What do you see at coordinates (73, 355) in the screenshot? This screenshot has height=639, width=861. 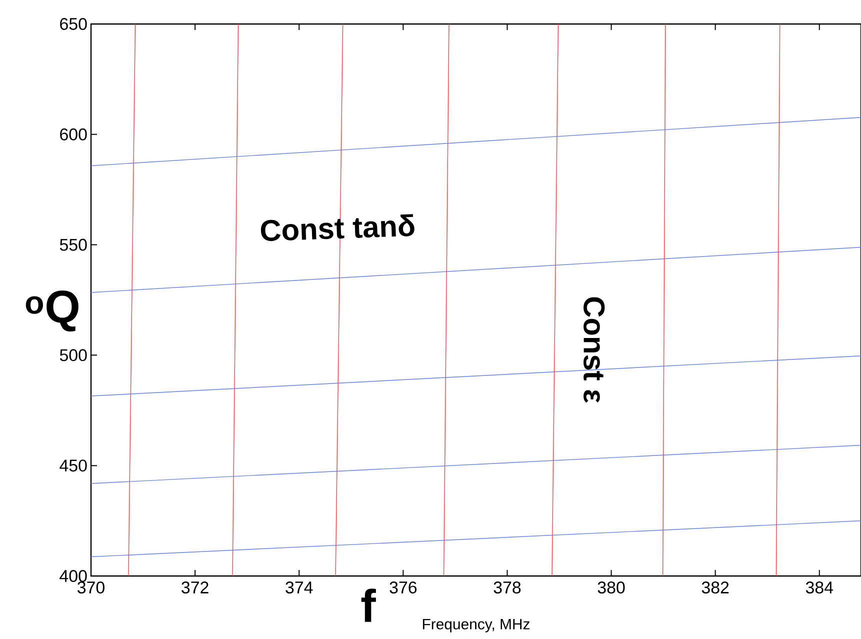 I see `y-tick-label: 500` at bounding box center [73, 355].